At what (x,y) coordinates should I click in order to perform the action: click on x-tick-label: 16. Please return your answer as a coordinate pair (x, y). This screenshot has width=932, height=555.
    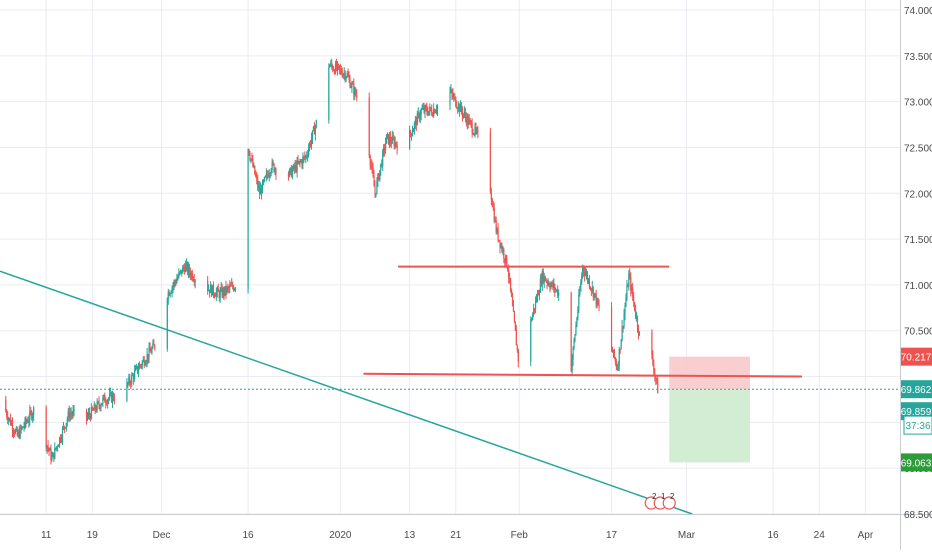
    Looking at the image, I should click on (249, 535).